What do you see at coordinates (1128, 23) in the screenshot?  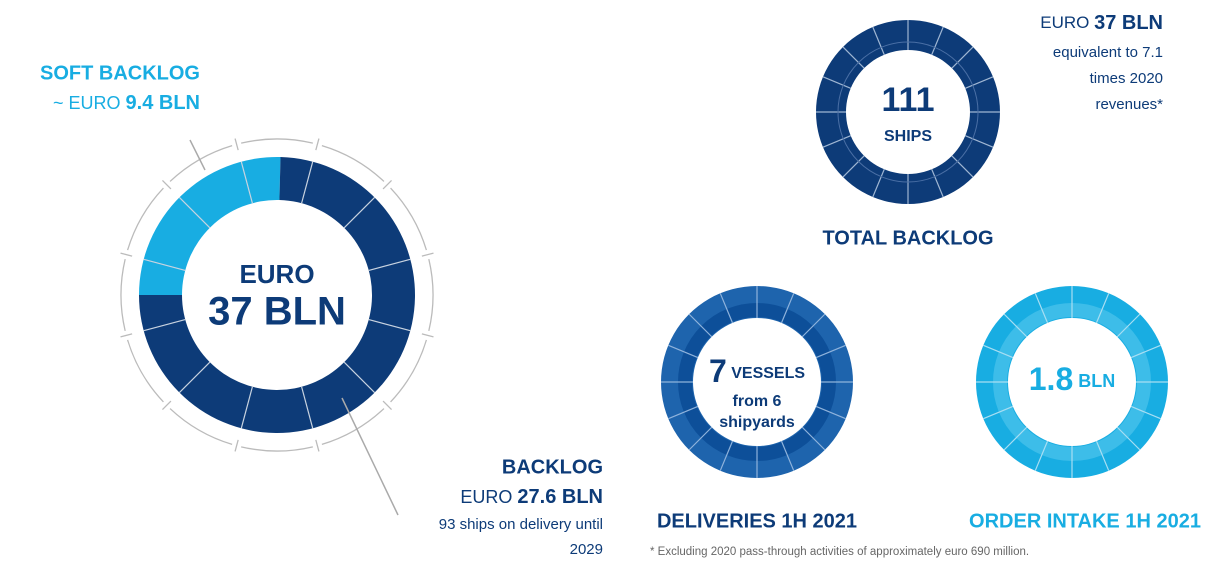 I see `value: 37 BLN` at bounding box center [1128, 23].